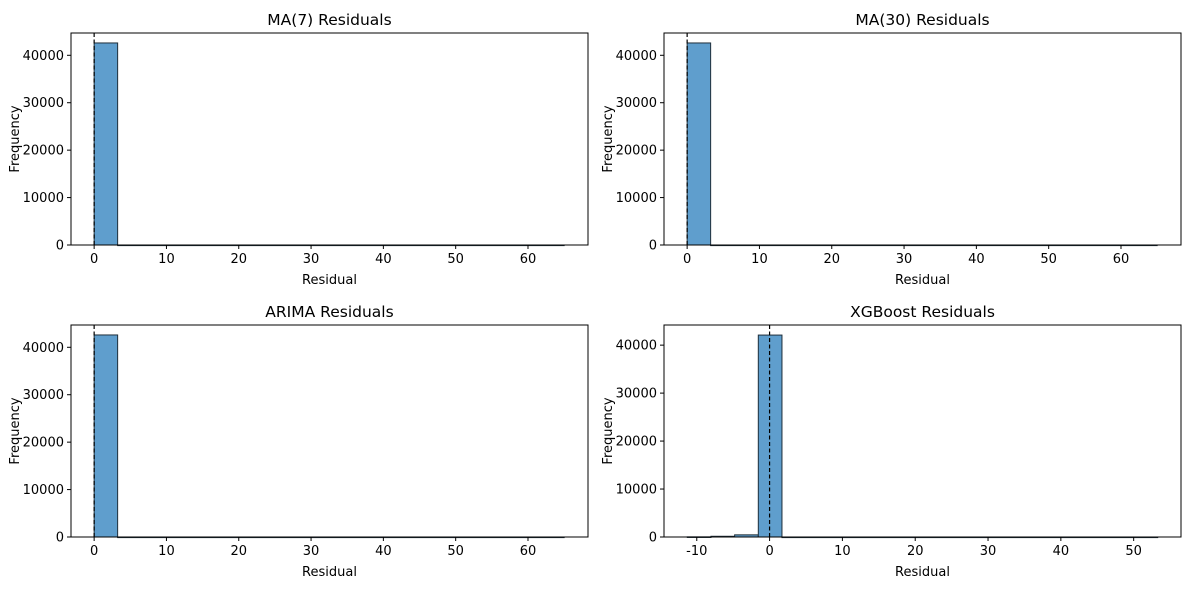 This screenshot has width=1189, height=590. I want to click on xgboost-y-tick-label: 0, so click(653, 538).